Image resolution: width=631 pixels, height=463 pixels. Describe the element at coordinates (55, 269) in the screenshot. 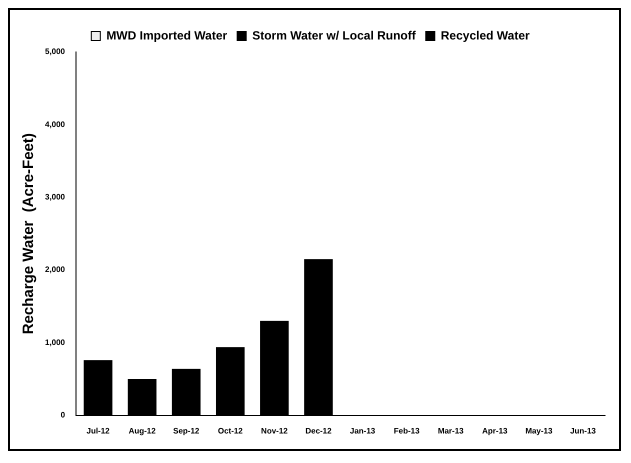

I see `y-tick-label: 2,000` at that location.